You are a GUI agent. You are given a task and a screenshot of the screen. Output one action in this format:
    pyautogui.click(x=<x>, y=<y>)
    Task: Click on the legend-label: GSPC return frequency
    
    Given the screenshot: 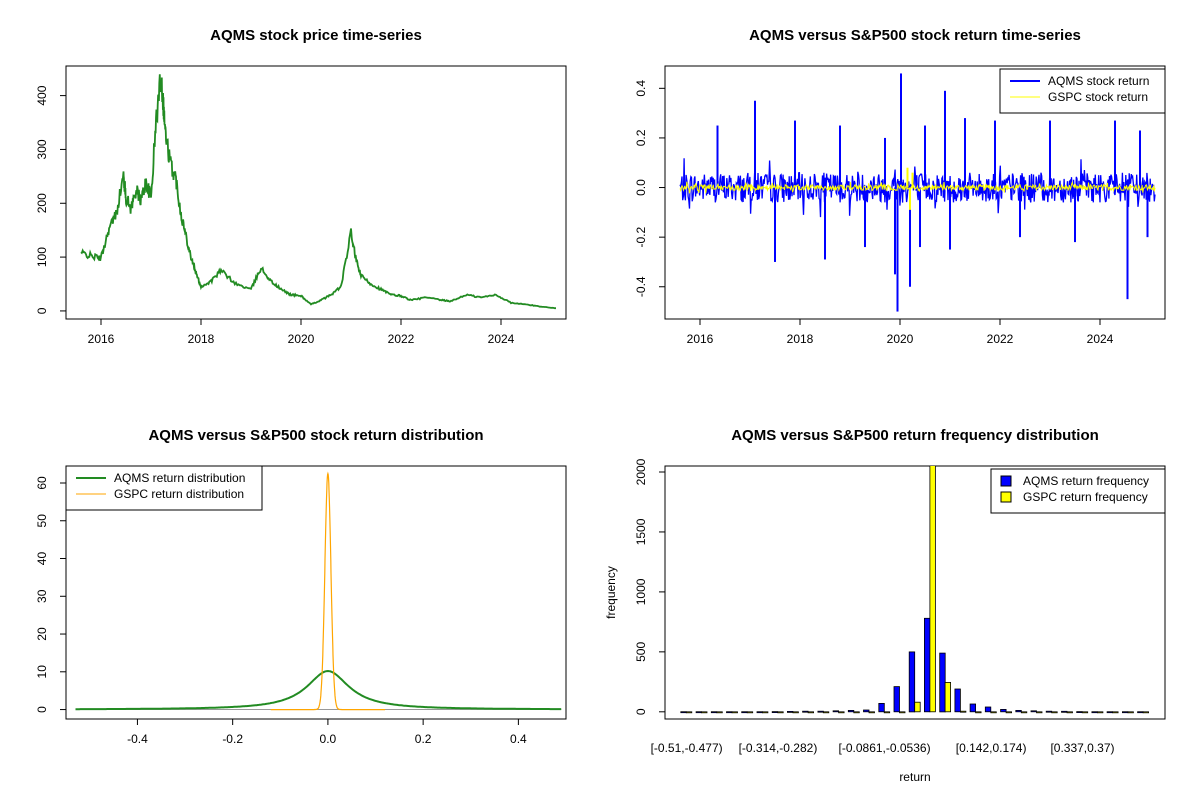 What is the action you would take?
    pyautogui.click(x=1085, y=497)
    